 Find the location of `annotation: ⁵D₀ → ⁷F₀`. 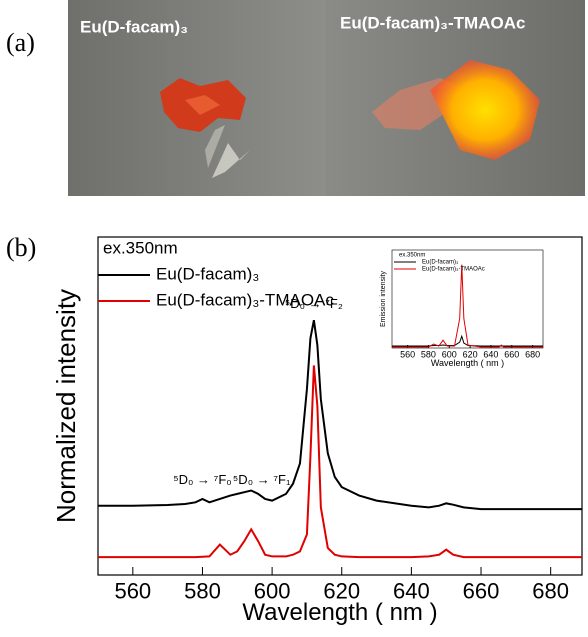

annotation: ⁵D₀ → ⁷F₀ is located at coordinates (202, 479).